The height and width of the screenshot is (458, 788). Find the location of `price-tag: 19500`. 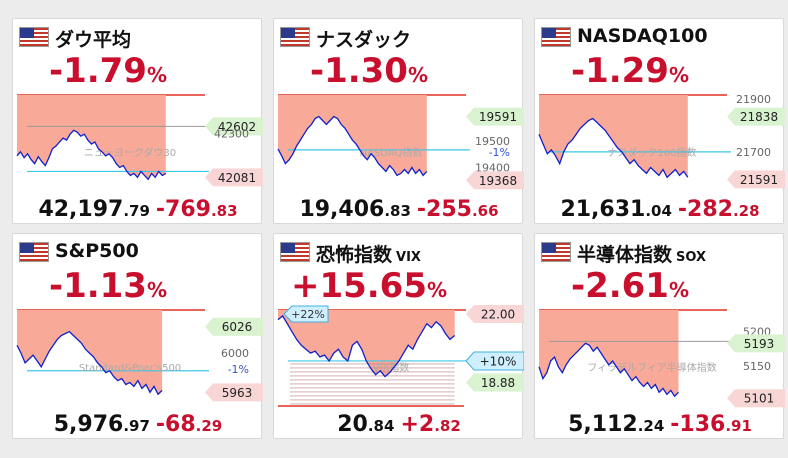

price-tag: 19500 is located at coordinates (492, 141).